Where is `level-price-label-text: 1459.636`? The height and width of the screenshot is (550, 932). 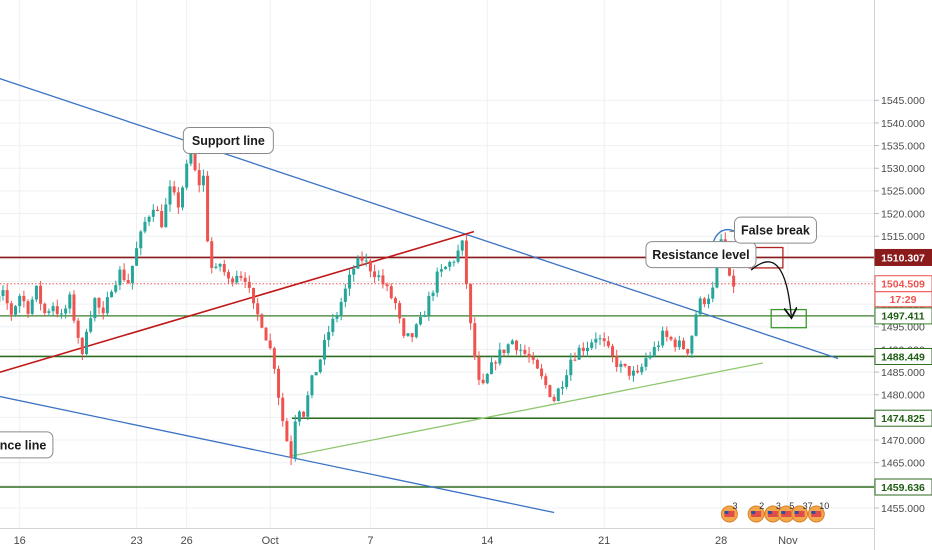
level-price-label-text: 1459.636 is located at coordinates (903, 488).